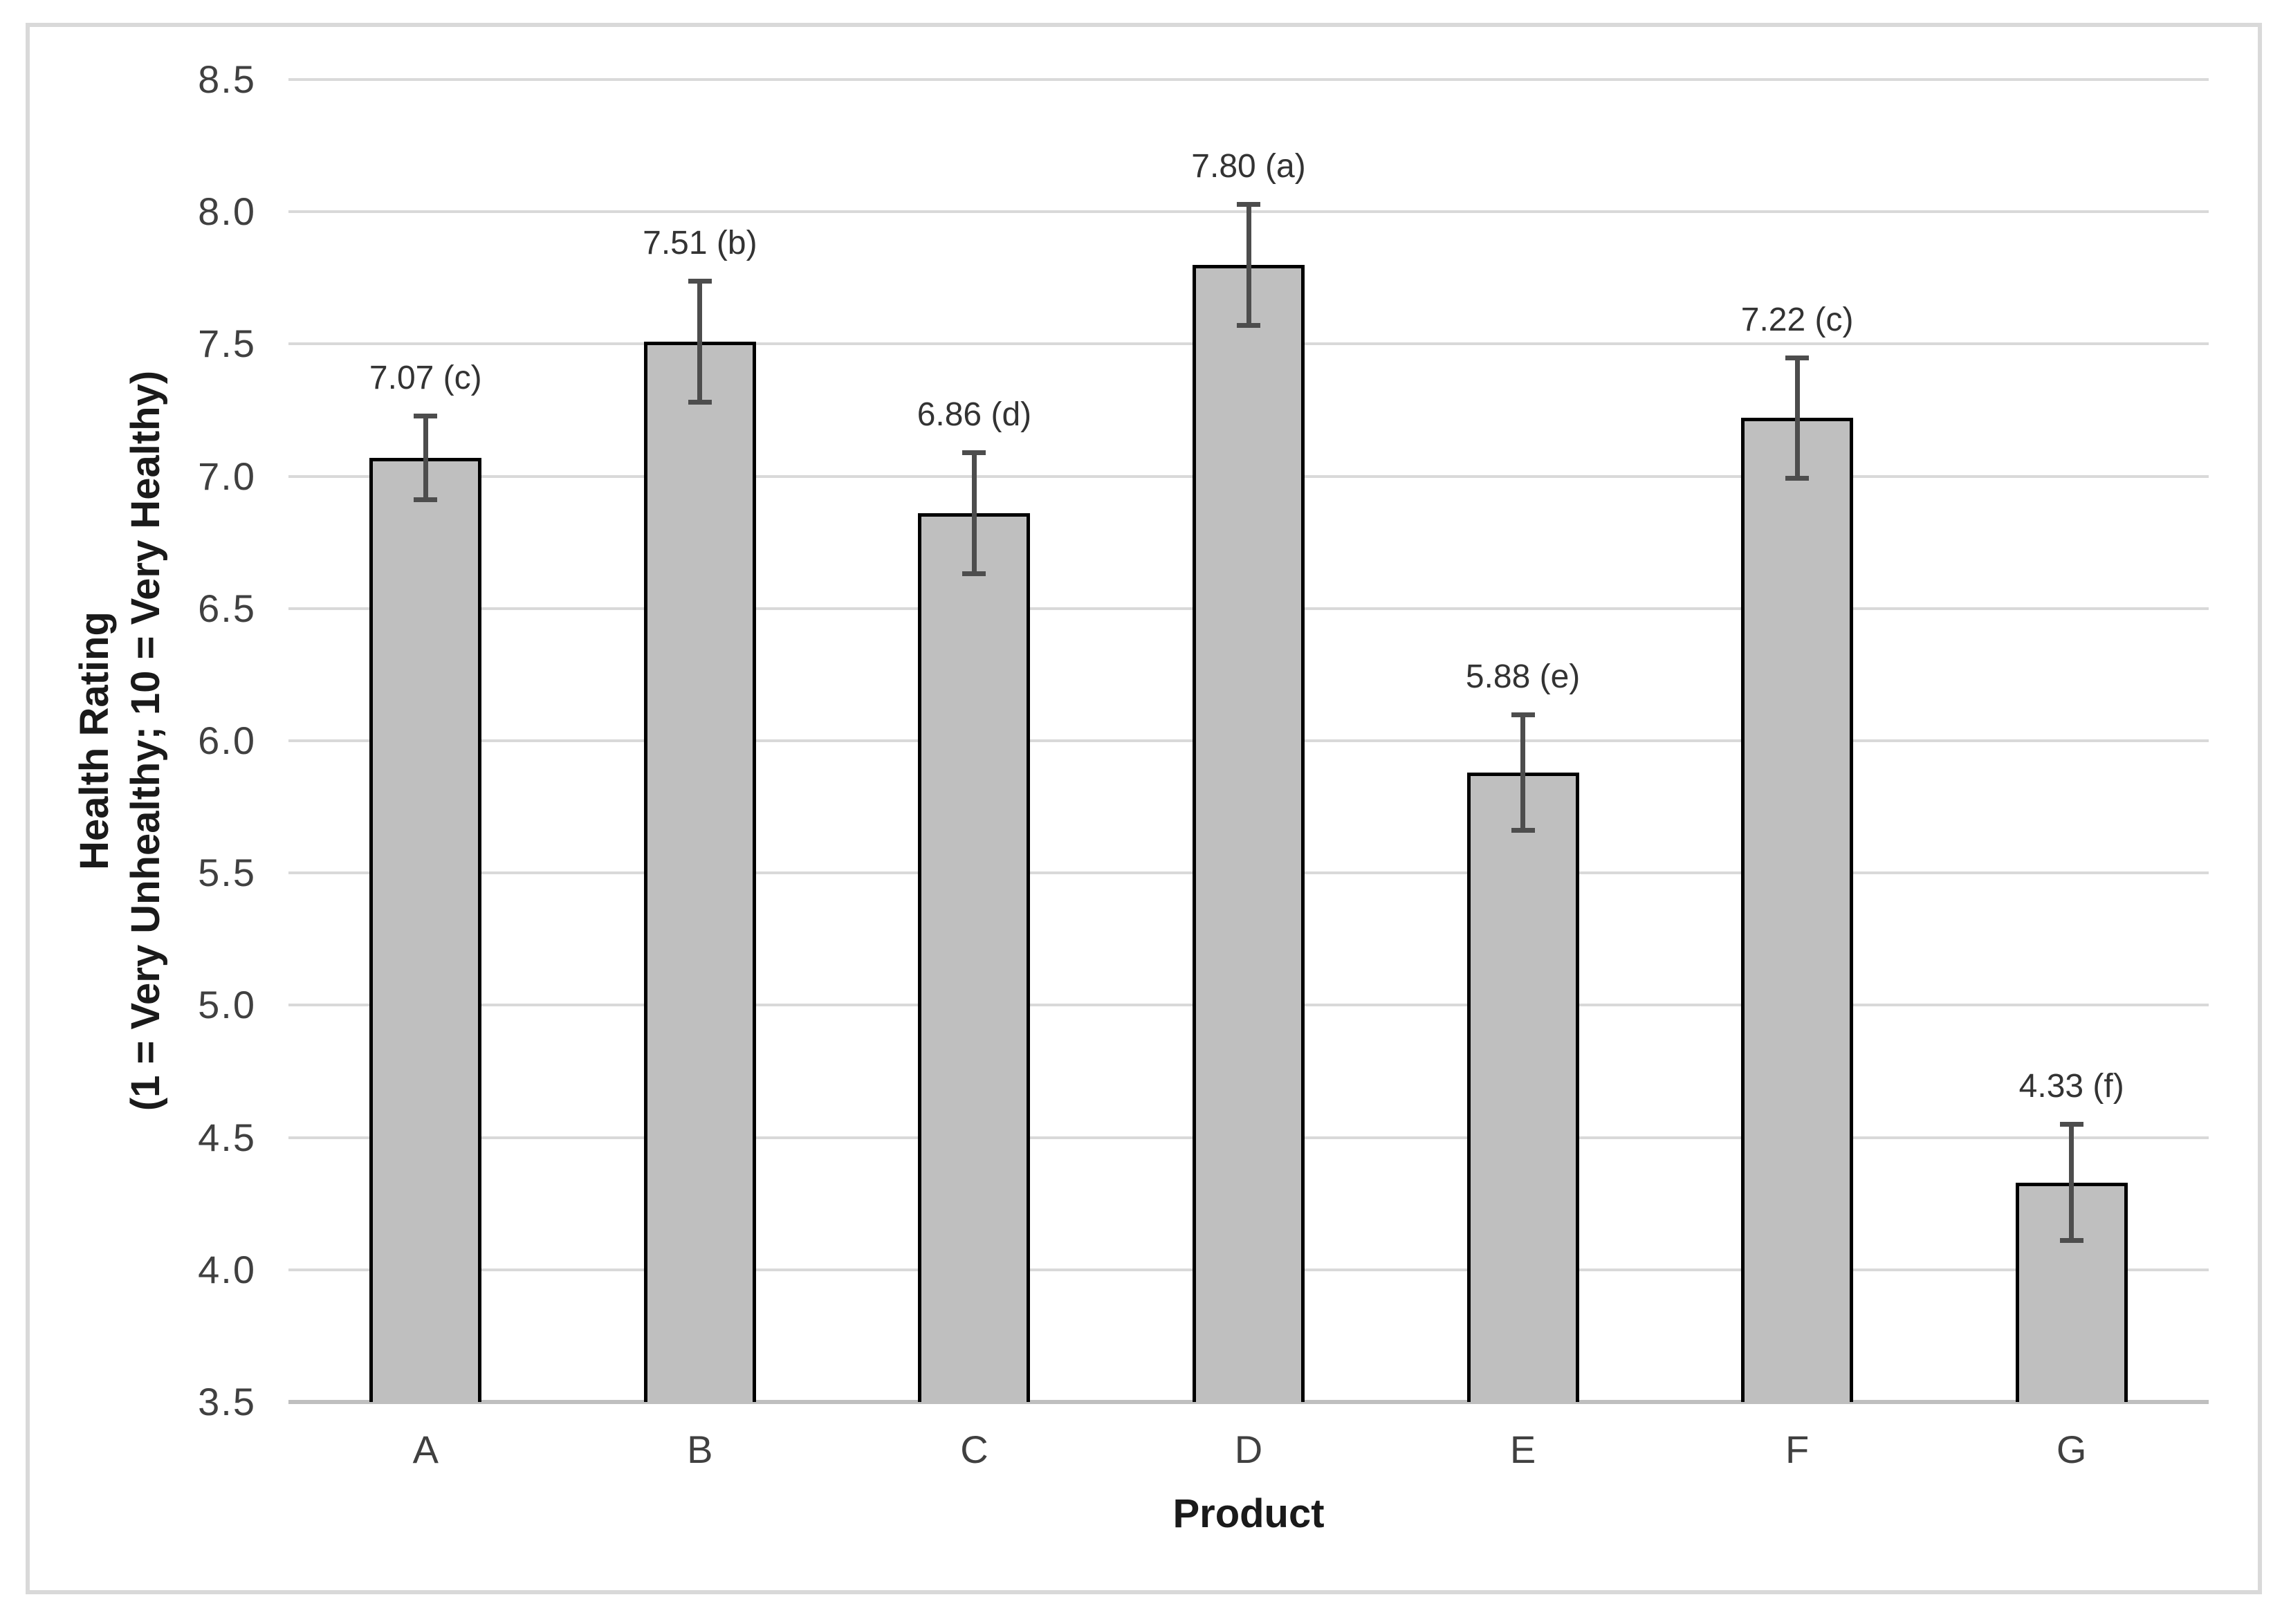 Image resolution: width=2291 pixels, height=1624 pixels. I want to click on bar-f, so click(1798, 910).